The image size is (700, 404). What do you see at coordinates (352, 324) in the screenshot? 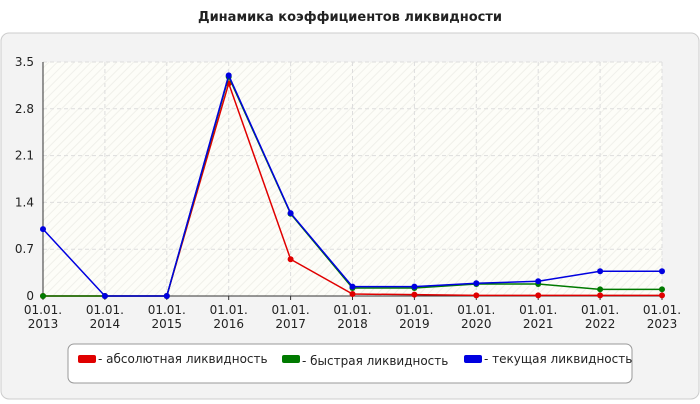
I see `x-tick-label: 2018` at bounding box center [352, 324].